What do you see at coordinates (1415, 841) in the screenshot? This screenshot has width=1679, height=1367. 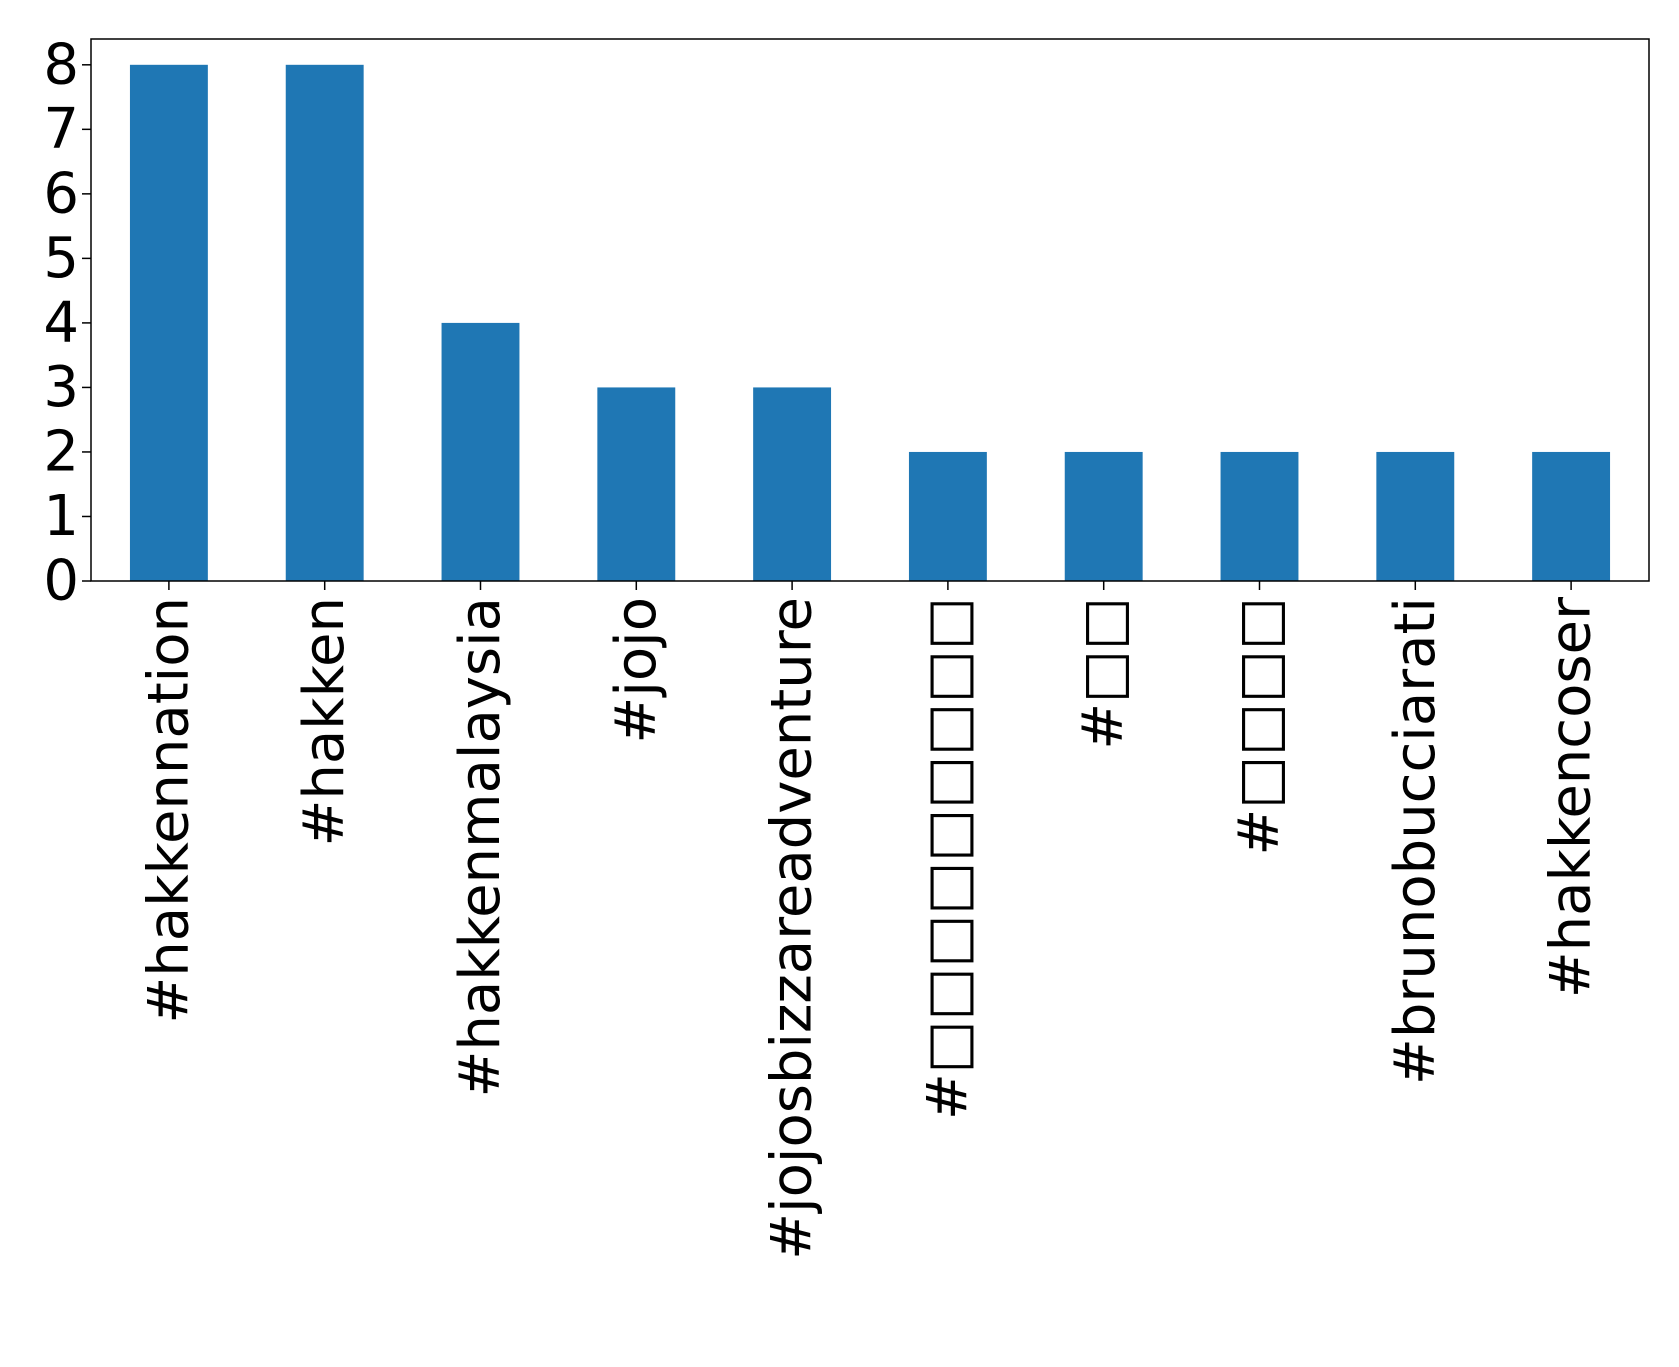 I see `x-tick-label: #brunobucciarati` at bounding box center [1415, 841].